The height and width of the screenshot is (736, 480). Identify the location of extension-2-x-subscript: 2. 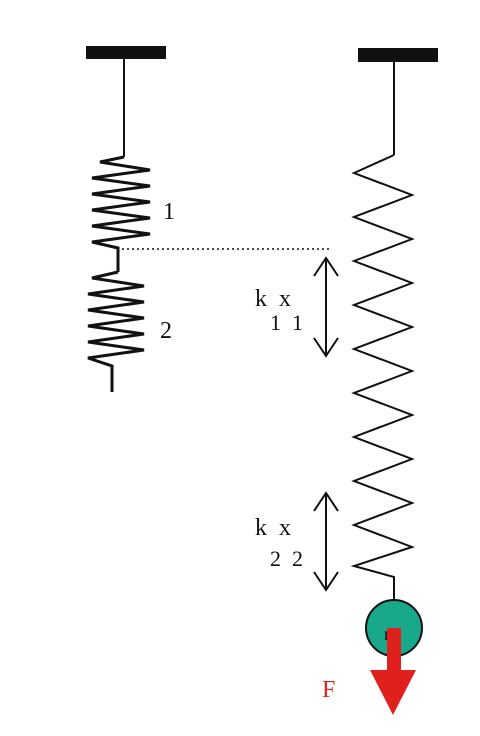
(297, 558).